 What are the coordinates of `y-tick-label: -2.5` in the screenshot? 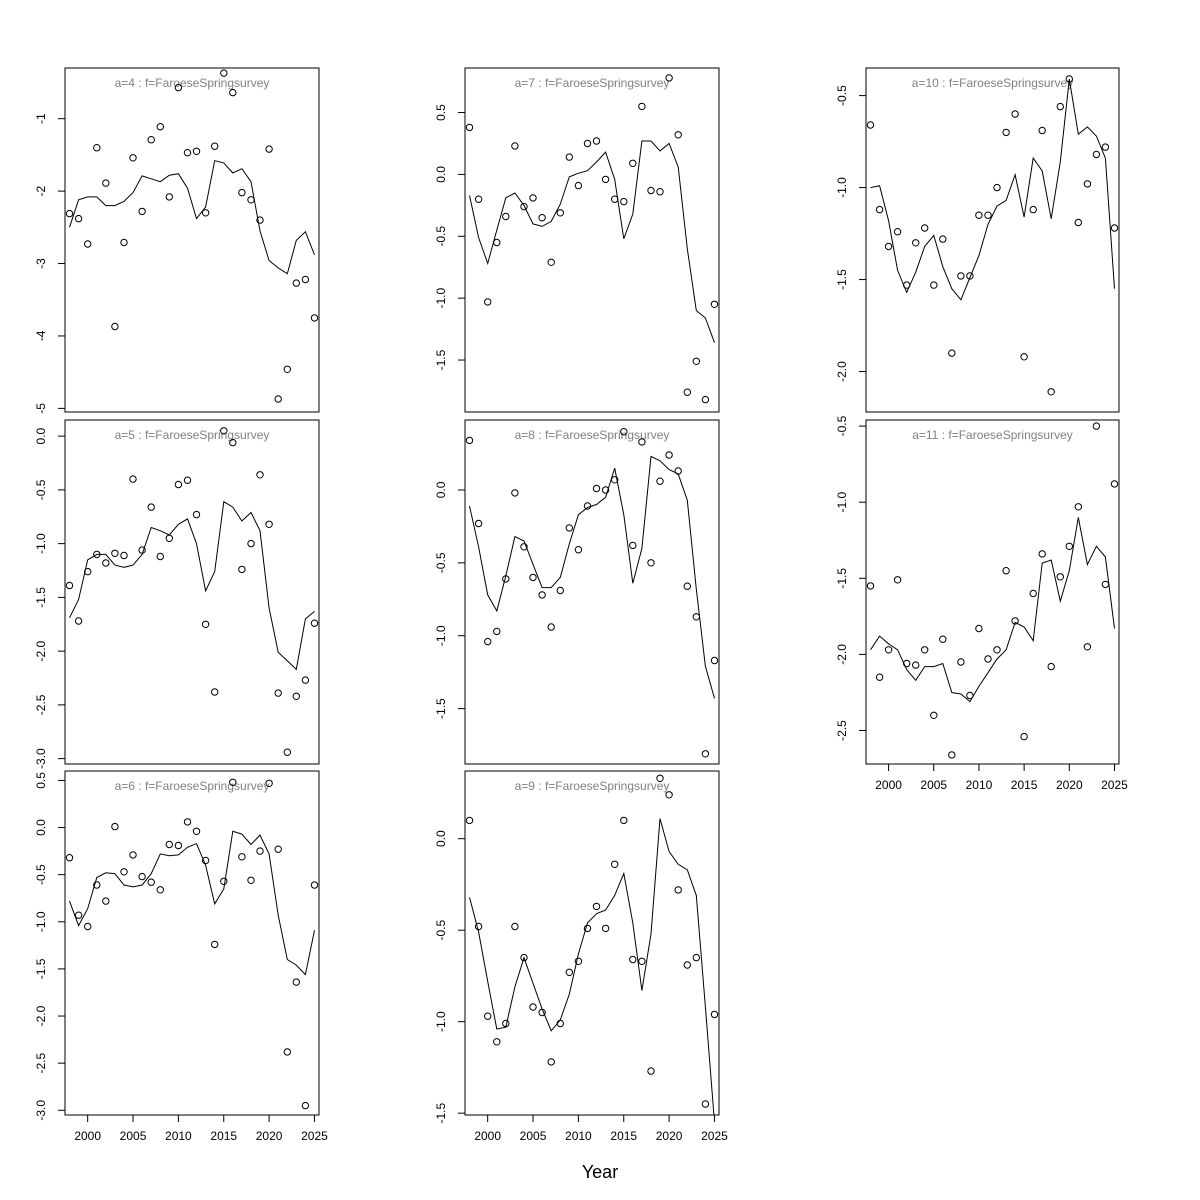 It's located at (842, 730).